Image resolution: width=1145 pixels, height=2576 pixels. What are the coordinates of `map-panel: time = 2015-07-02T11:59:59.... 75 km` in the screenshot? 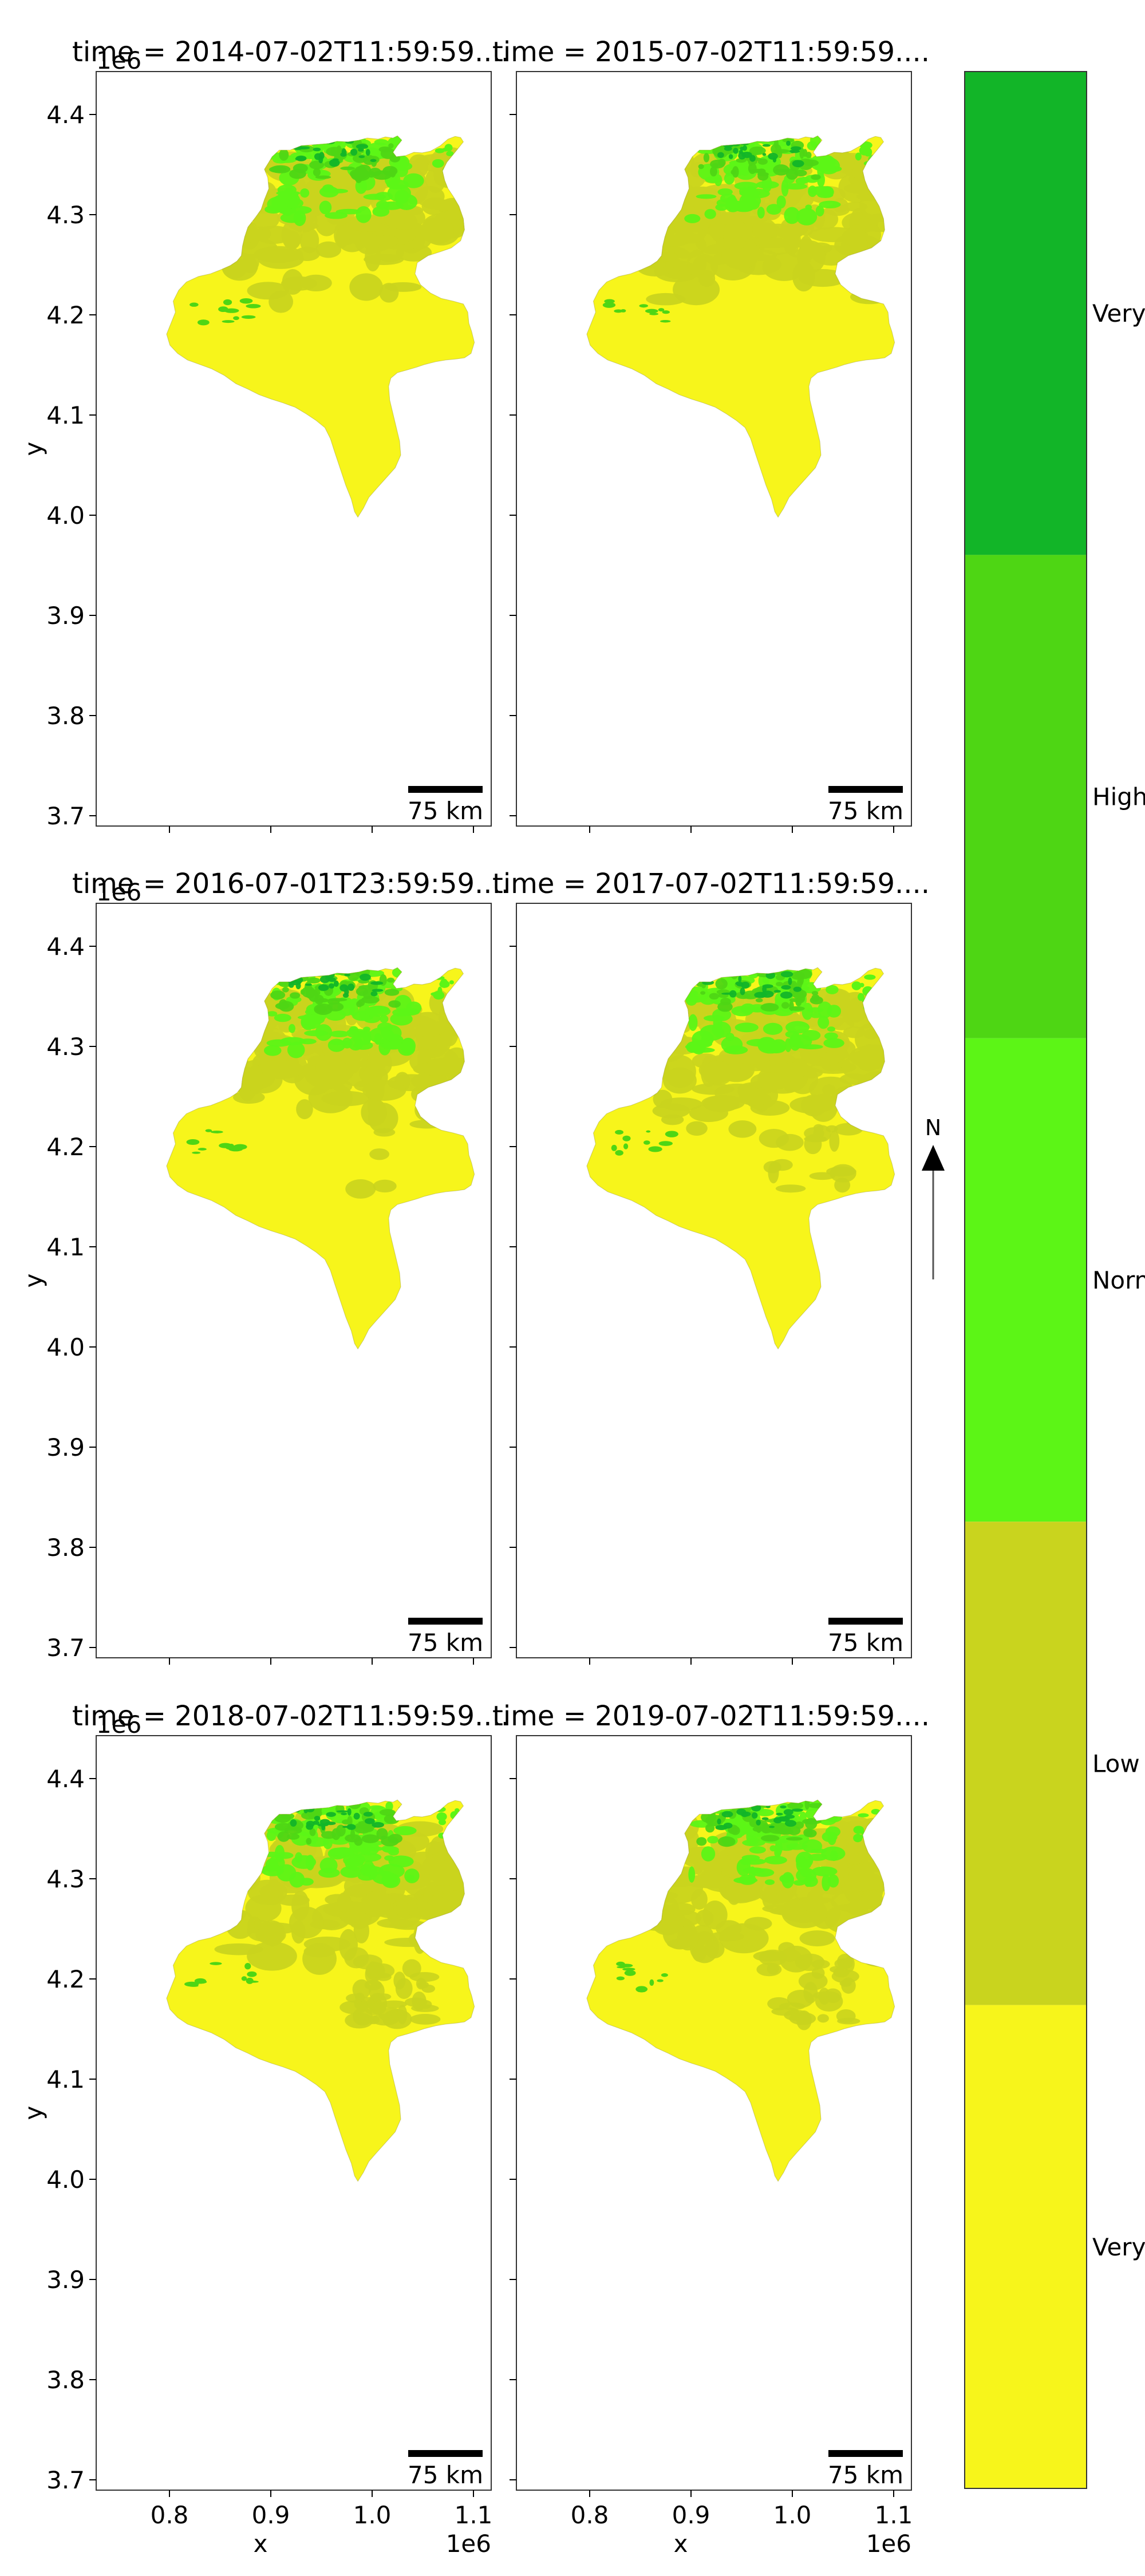 It's located at (711, 434).